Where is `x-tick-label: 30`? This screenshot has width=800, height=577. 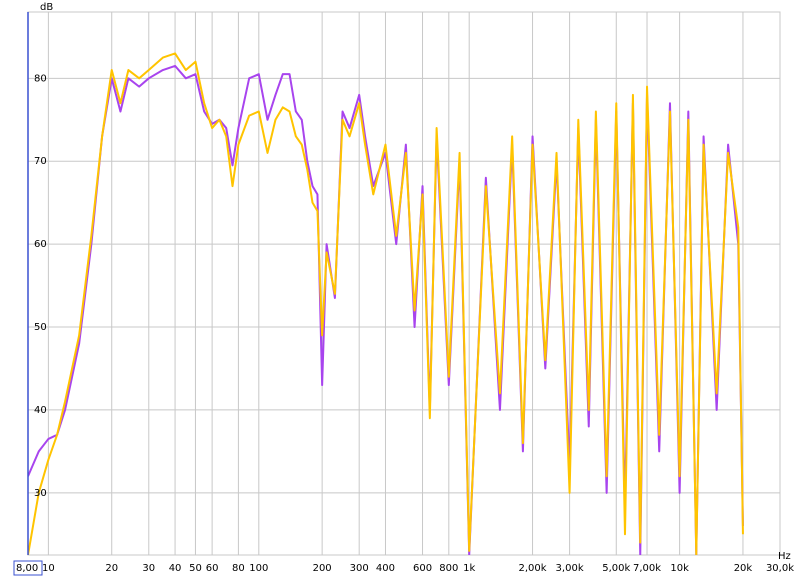 x-tick-label: 30 is located at coordinates (148, 568).